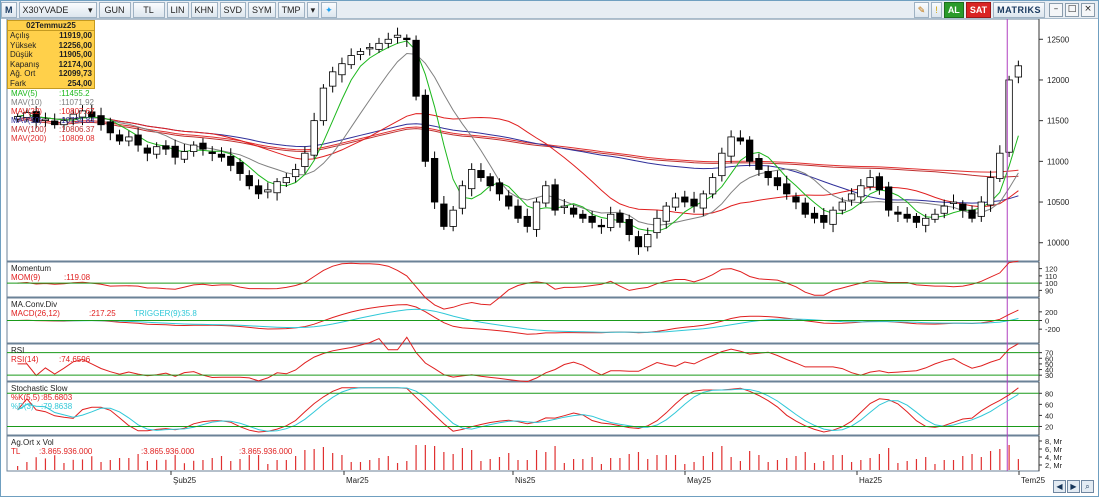  I want to click on x-tick-label: Şub25, so click(185, 480).